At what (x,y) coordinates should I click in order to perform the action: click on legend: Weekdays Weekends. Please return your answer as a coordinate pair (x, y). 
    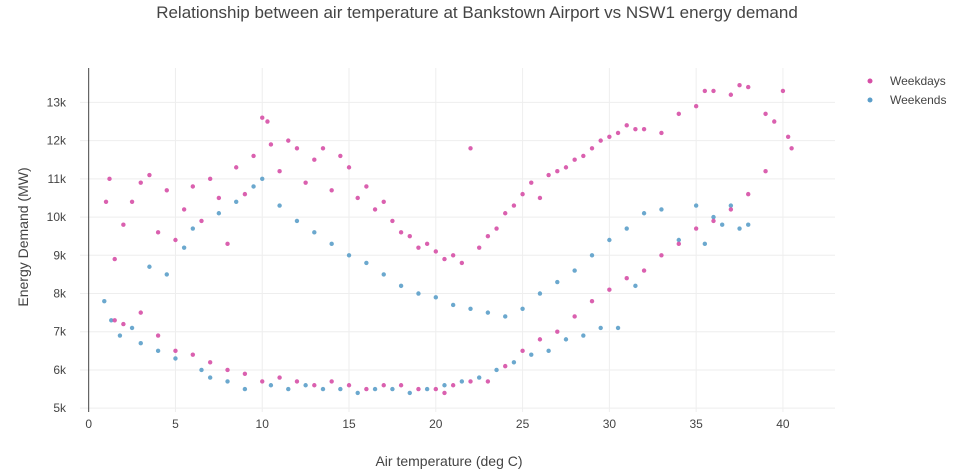
    Looking at the image, I should click on (907, 90).